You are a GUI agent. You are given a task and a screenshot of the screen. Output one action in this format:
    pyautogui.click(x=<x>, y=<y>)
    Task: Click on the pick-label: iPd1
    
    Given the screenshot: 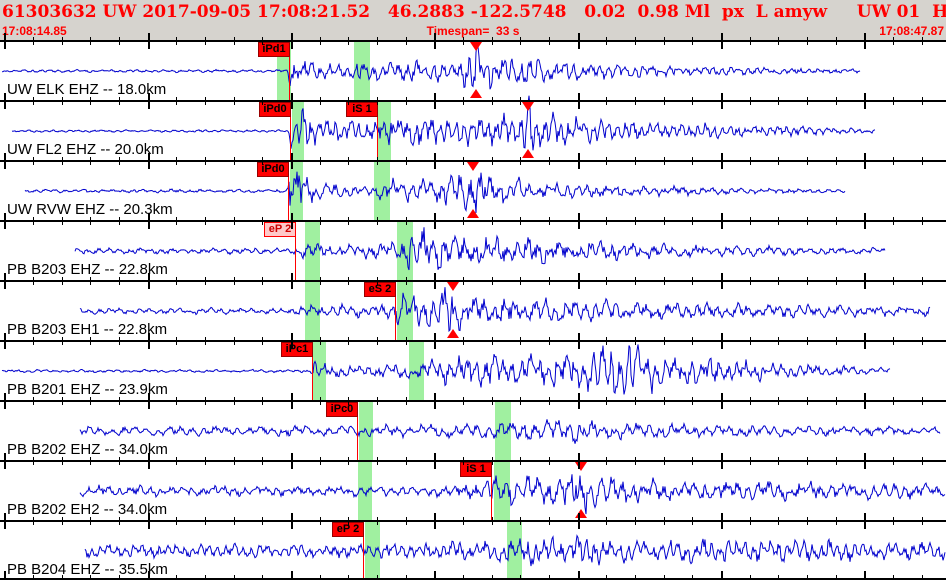 What is the action you would take?
    pyautogui.click(x=274, y=49)
    